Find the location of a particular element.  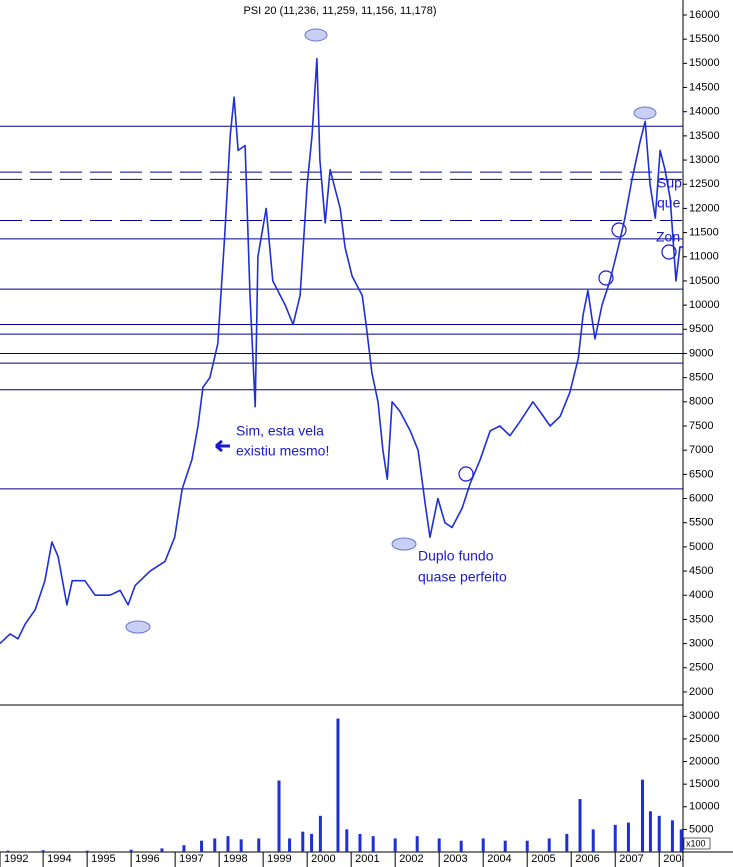

y-tick-label: 11500 is located at coordinates (704, 232).